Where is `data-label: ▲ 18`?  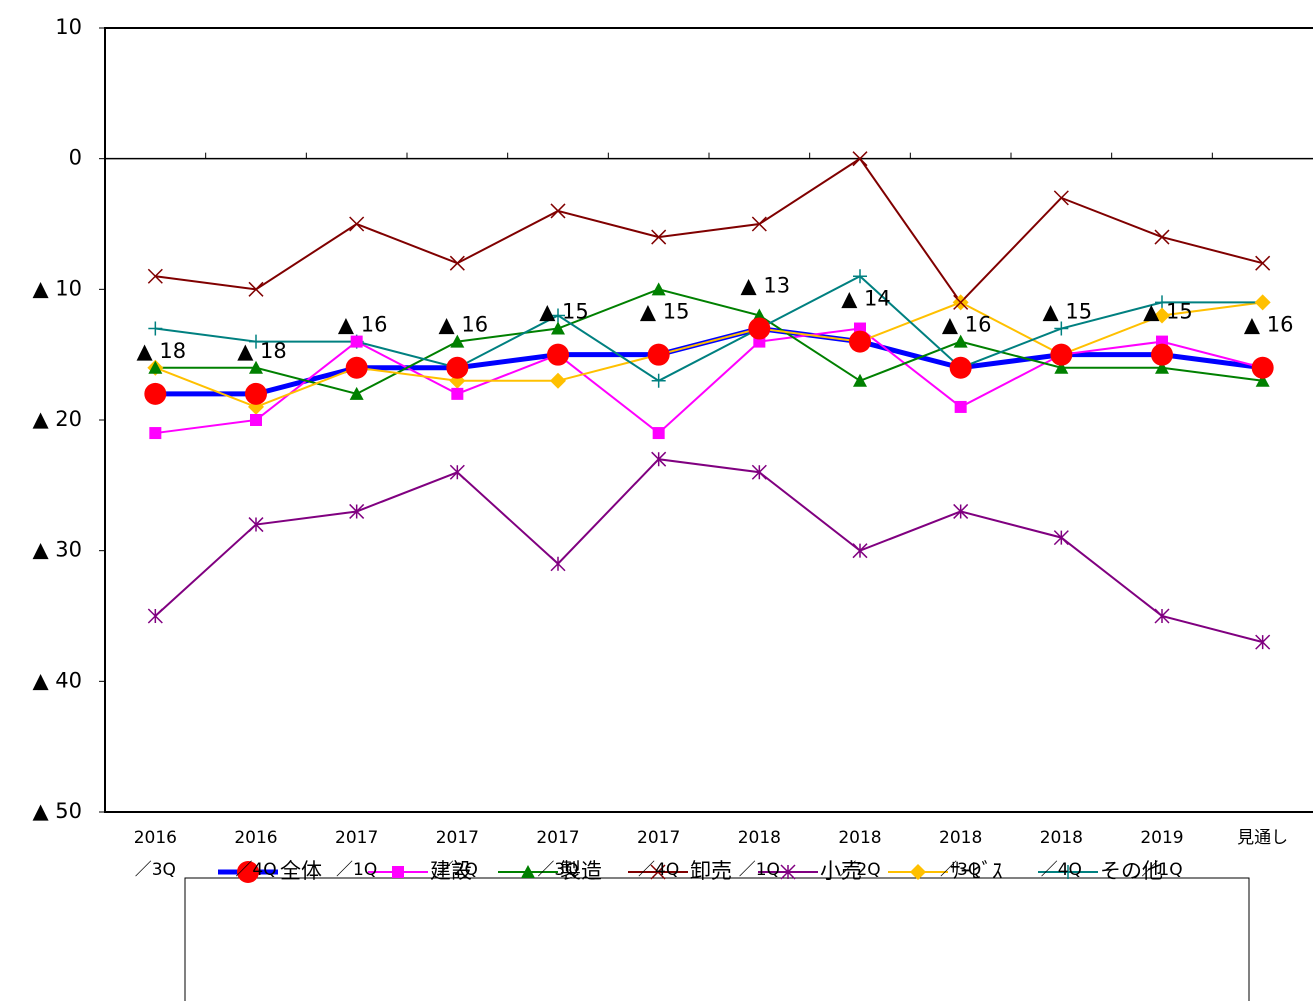 data-label: ▲ 18 is located at coordinates (262, 351).